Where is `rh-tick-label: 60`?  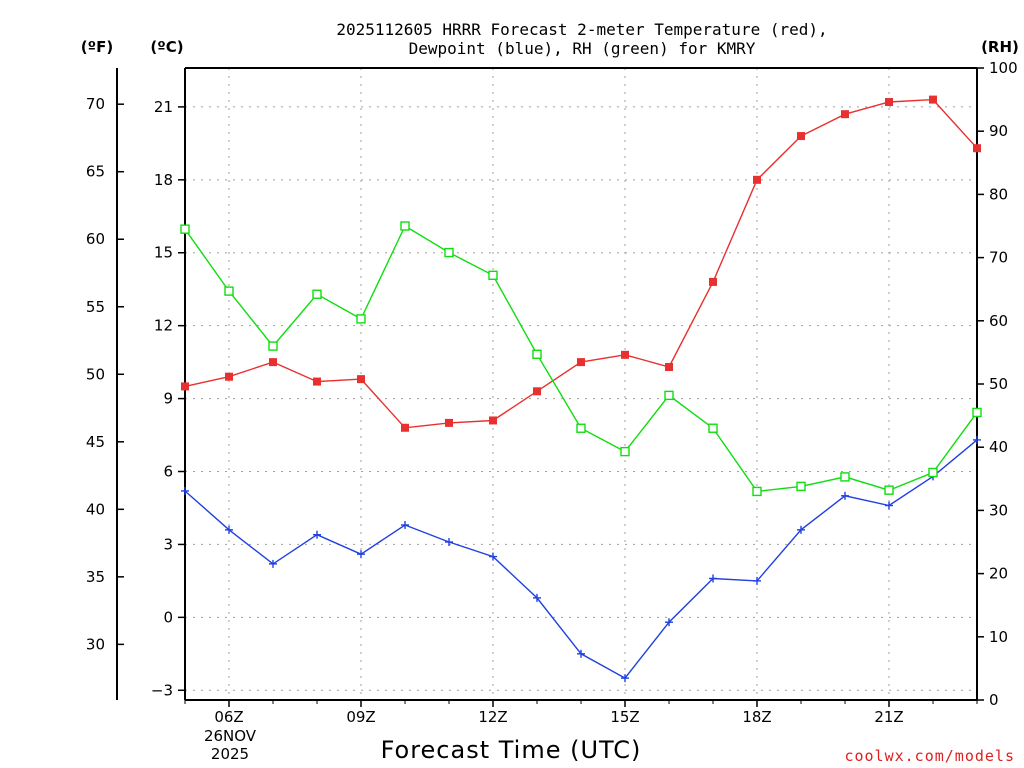
rh-tick-label: 60 is located at coordinates (998, 321).